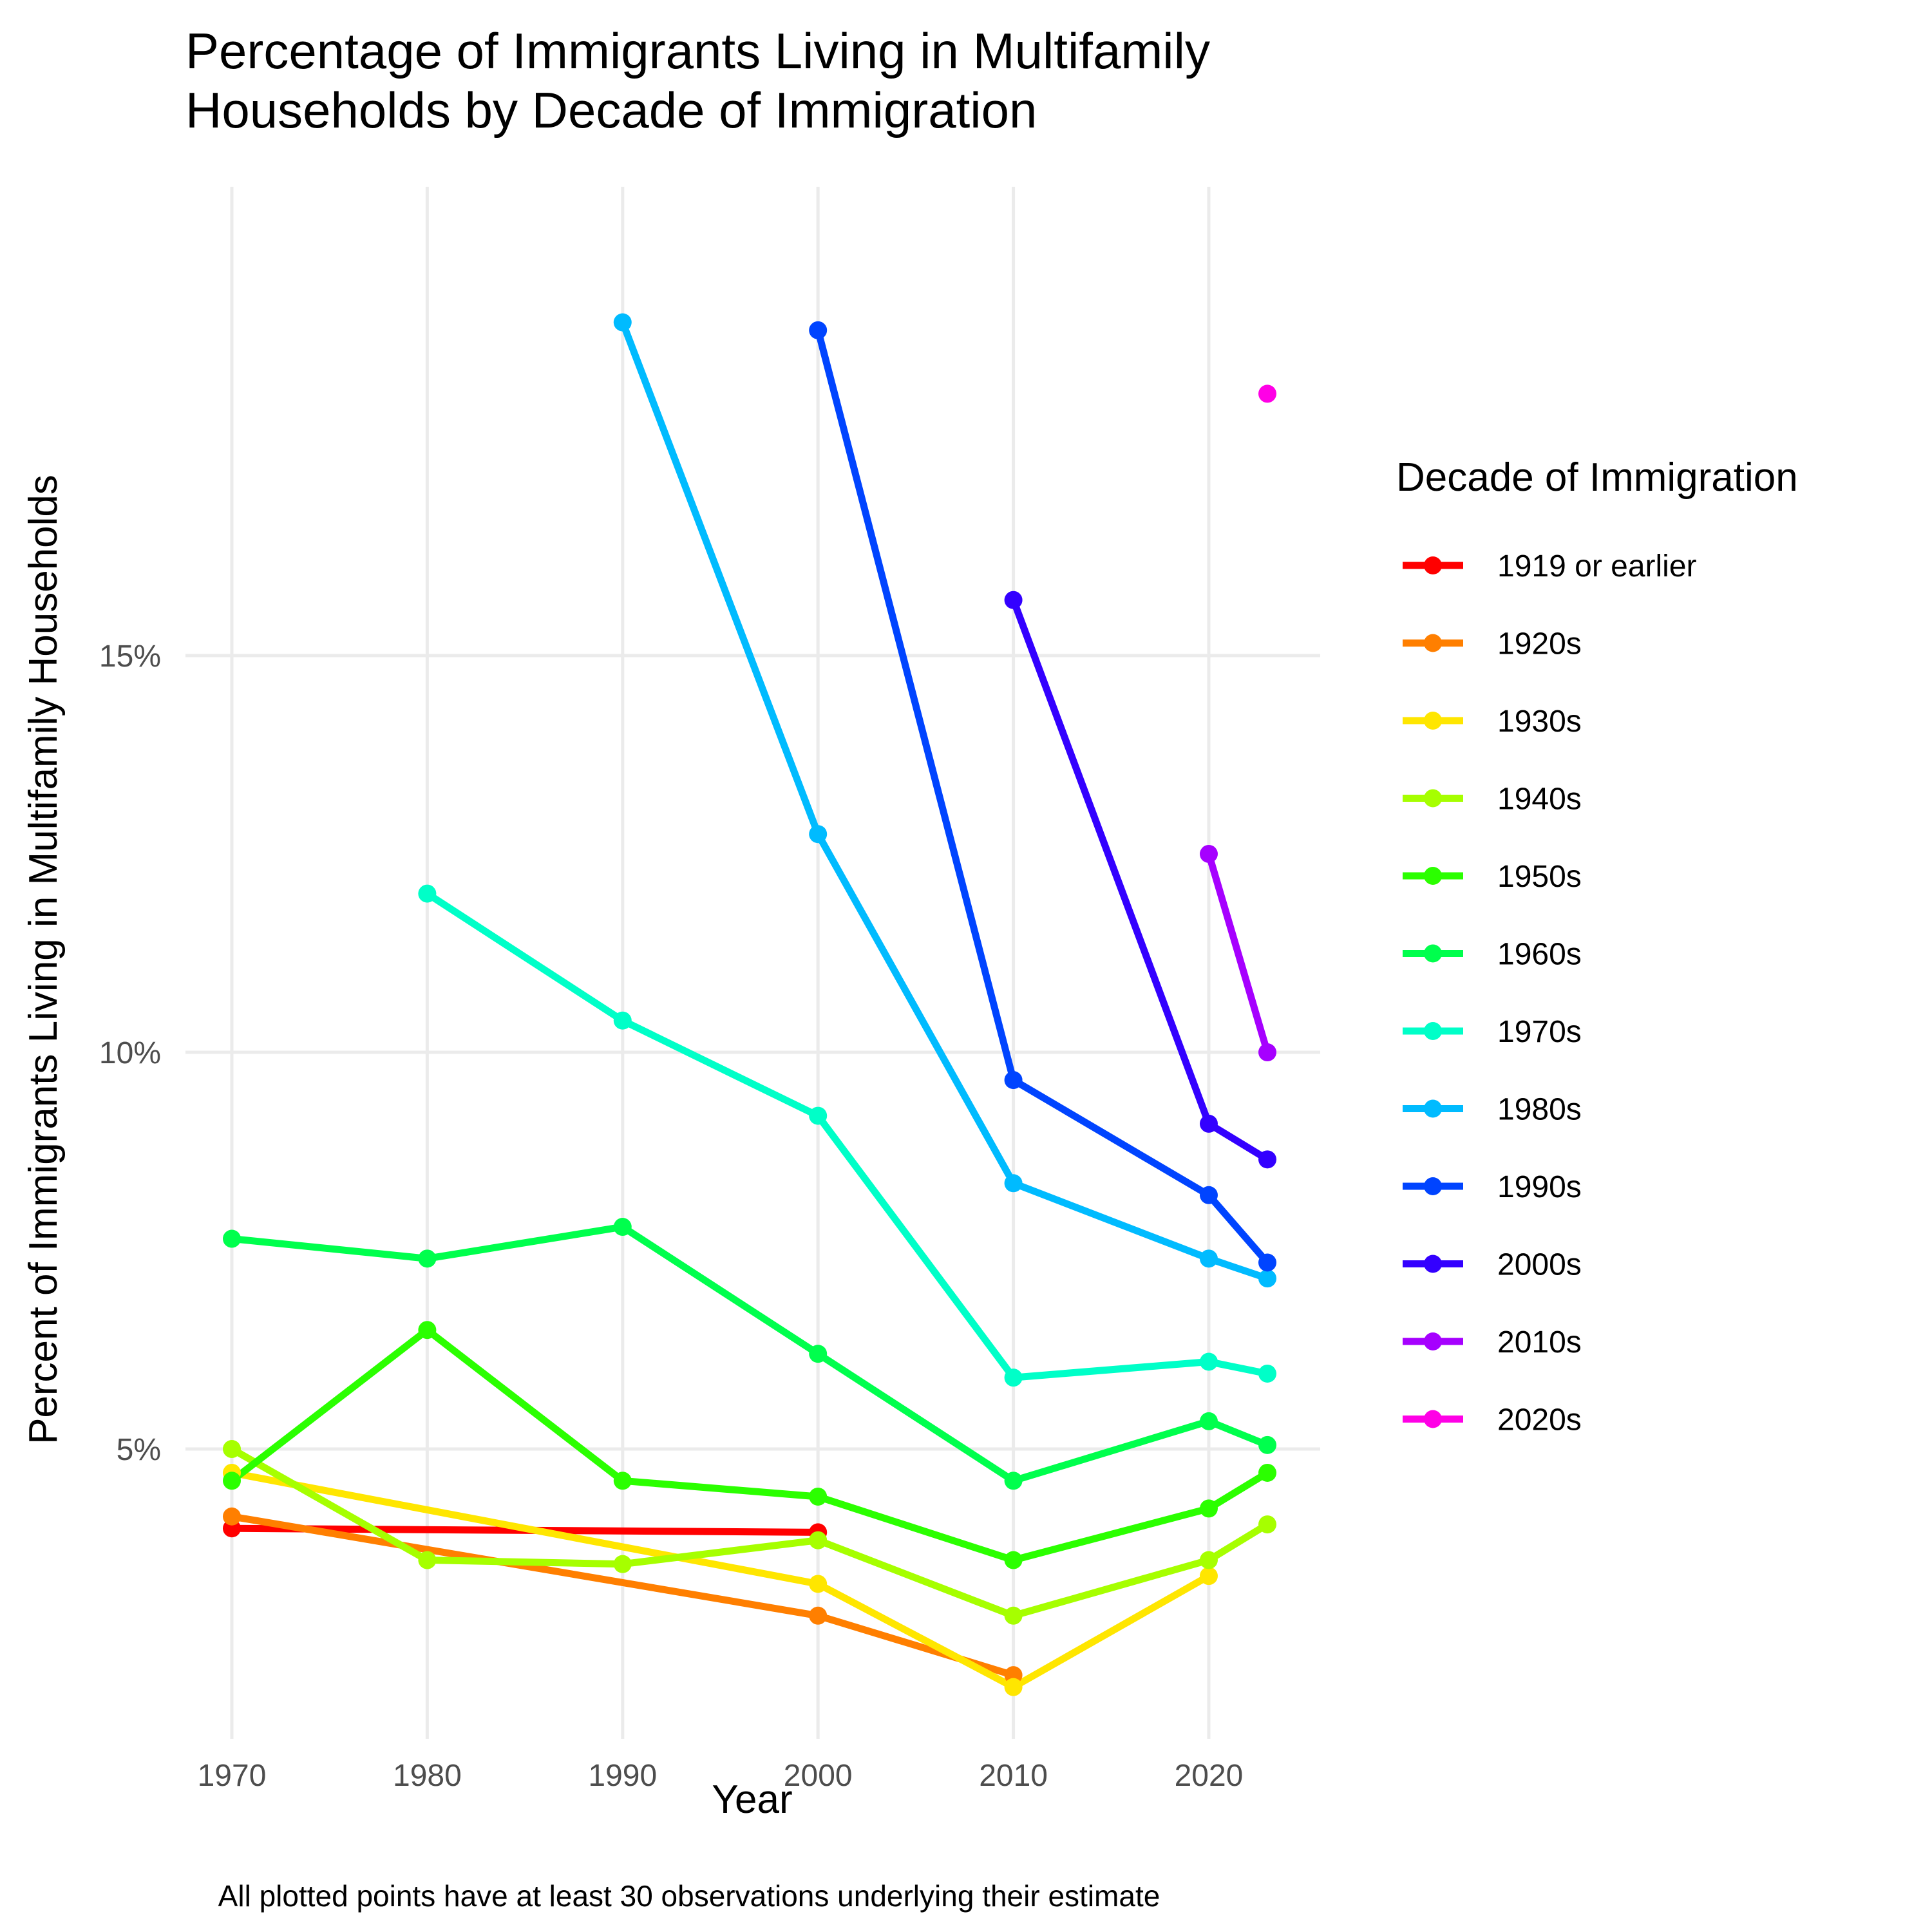 The image size is (1932, 1932). What do you see at coordinates (611, 110) in the screenshot?
I see `chart-title-line-2: Households by Decade of Immigration` at bounding box center [611, 110].